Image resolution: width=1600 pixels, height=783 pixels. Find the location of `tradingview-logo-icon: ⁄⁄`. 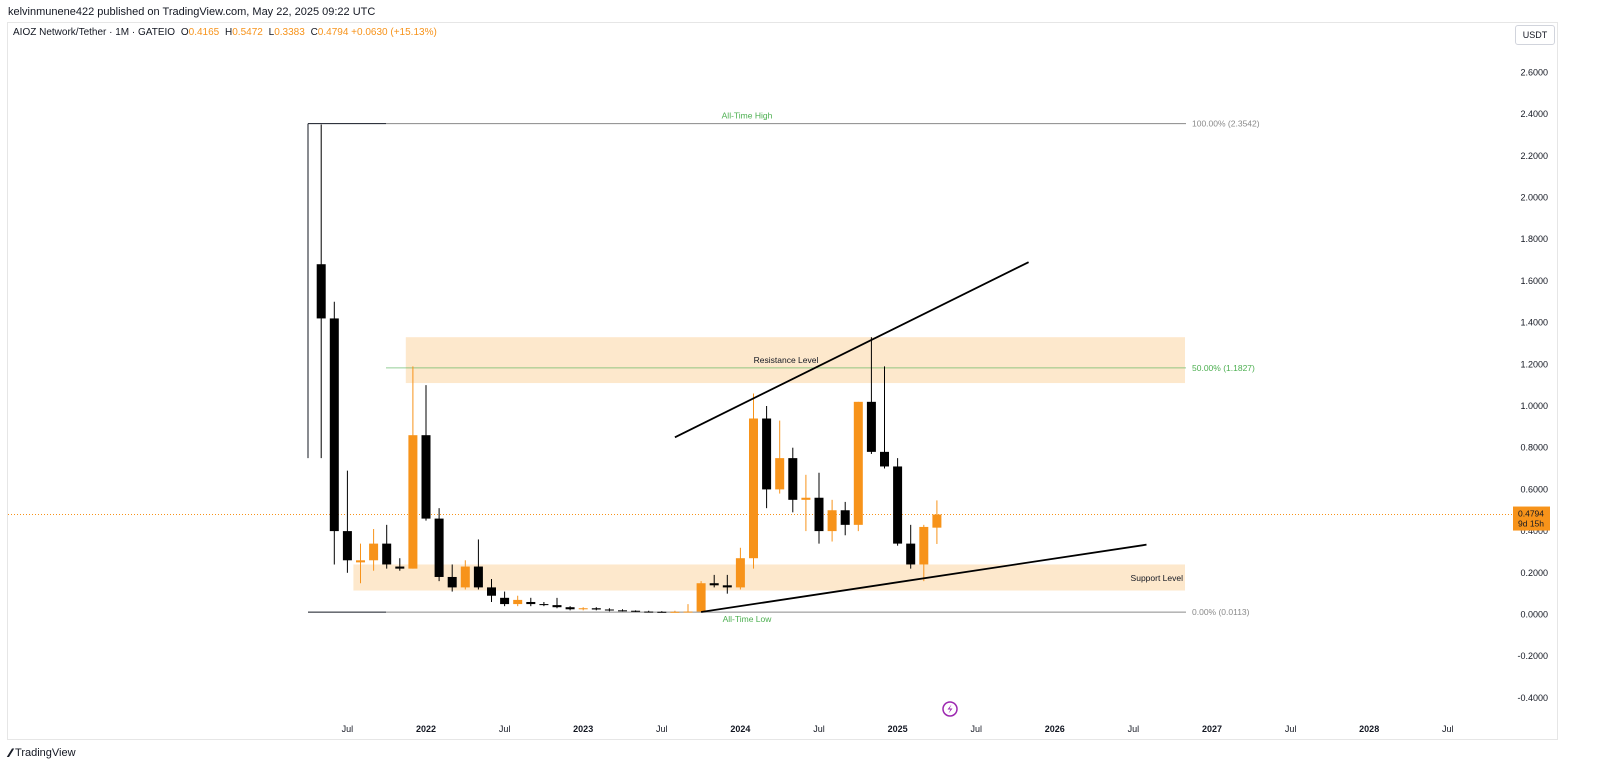

tradingview-logo-icon: ⁄⁄ is located at coordinates (10, 753).